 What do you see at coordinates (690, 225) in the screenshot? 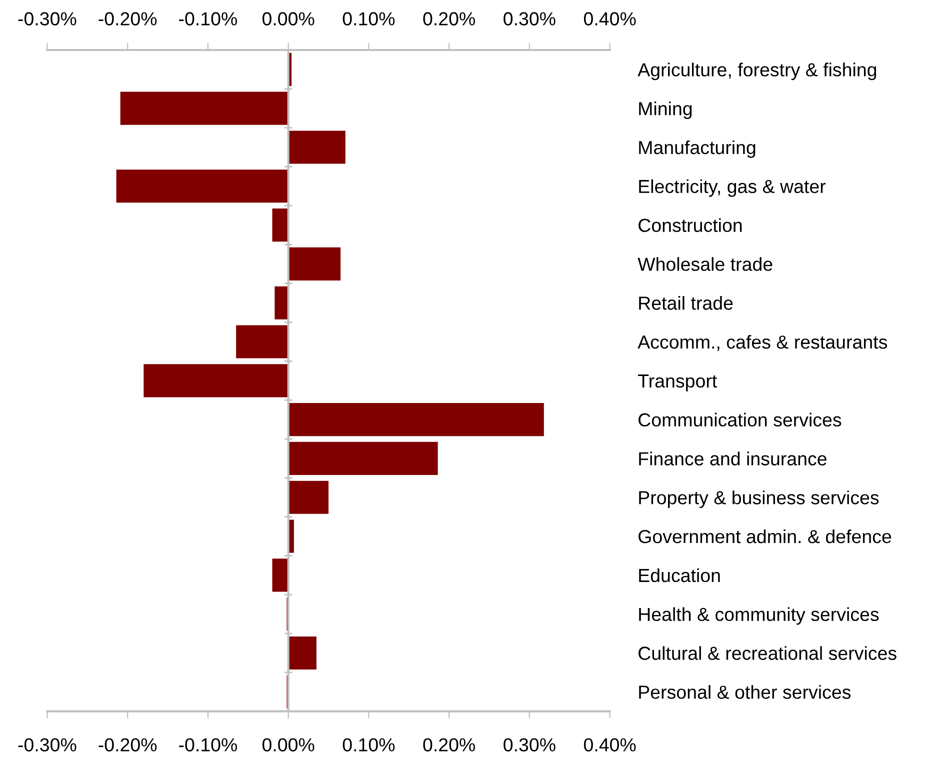
I see `y-tick-label: Construction` at bounding box center [690, 225].